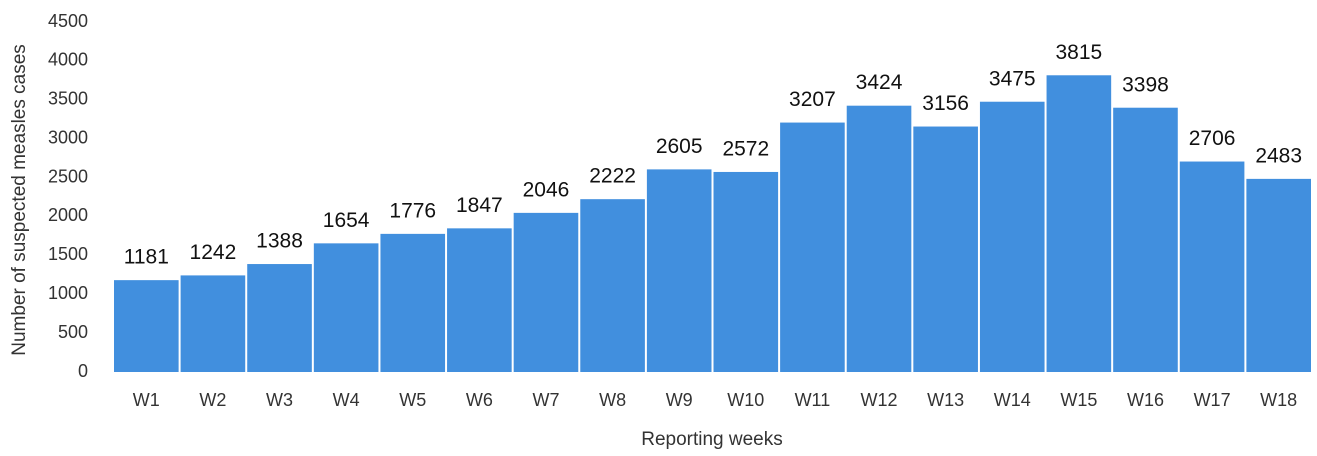 This screenshot has height=456, width=1317. Describe the element at coordinates (879, 400) in the screenshot. I see `x-tick-label: W12` at that location.